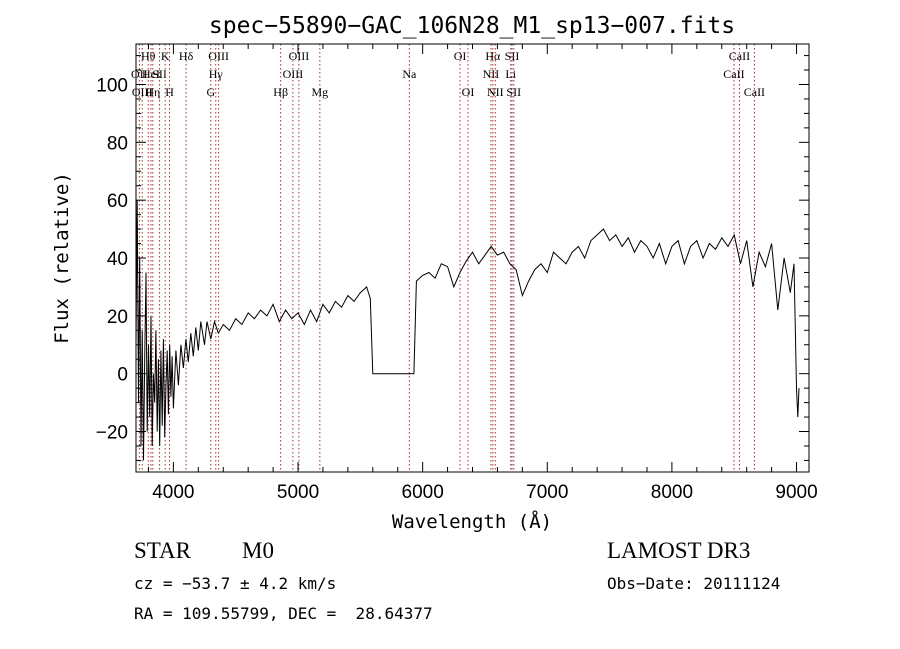  What do you see at coordinates (298, 492) in the screenshot?
I see `x-tick-label-1: 5000` at bounding box center [298, 492].